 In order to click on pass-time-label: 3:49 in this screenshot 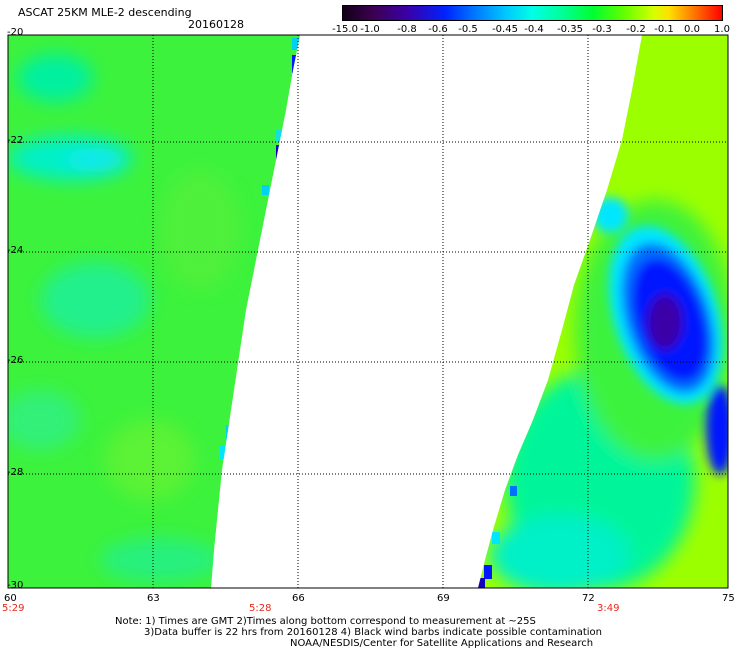, I will do `click(608, 608)`.